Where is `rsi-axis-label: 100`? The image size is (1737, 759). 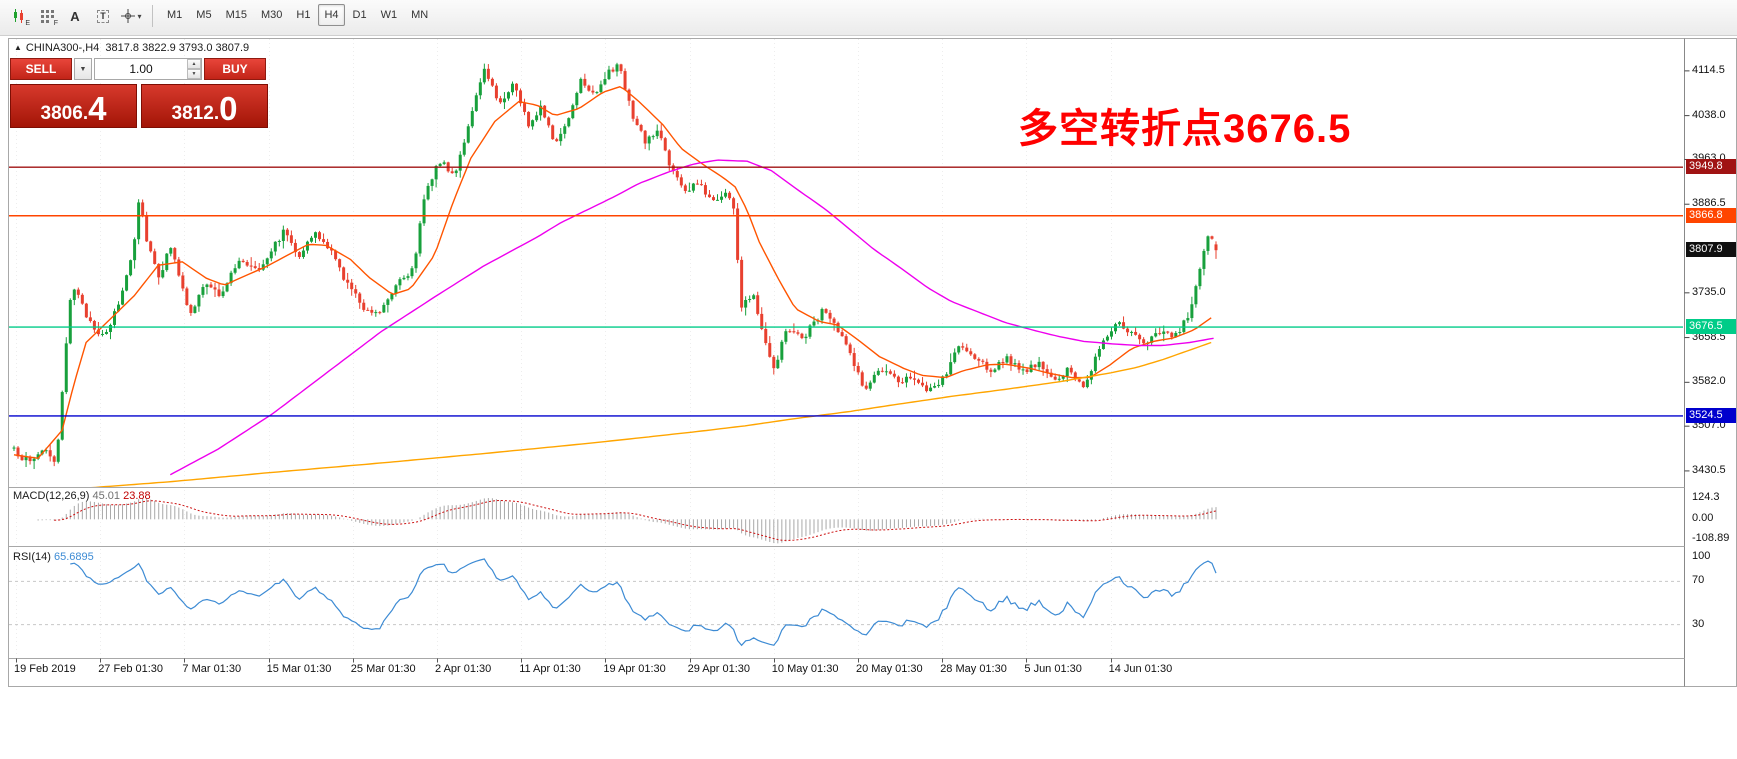 rsi-axis-label: 100 is located at coordinates (1701, 556).